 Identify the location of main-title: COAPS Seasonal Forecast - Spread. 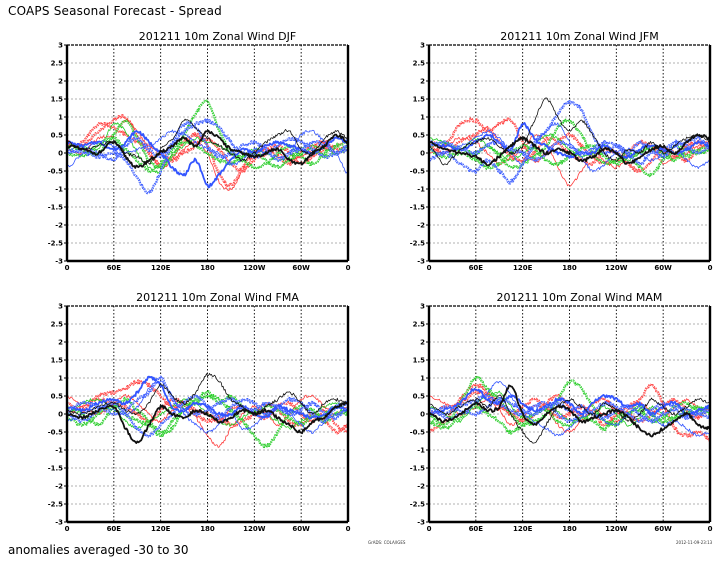
(115, 11).